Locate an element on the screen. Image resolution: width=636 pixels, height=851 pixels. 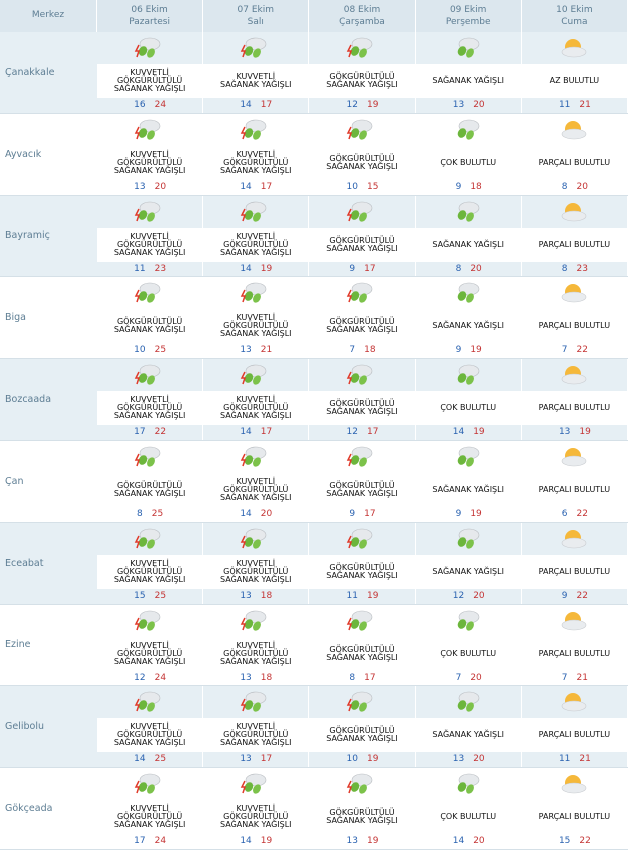
location-name: Gelibolu is located at coordinates (48, 727).